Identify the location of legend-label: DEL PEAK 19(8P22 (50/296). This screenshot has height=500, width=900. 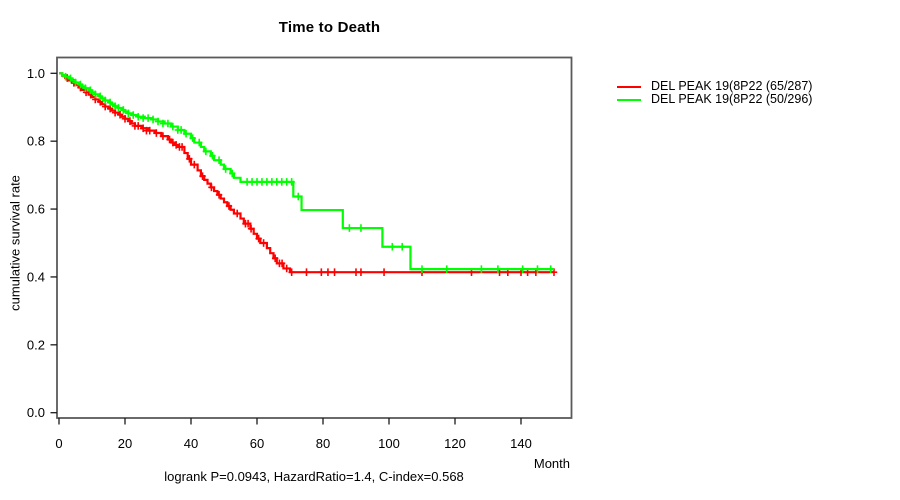
(732, 99).